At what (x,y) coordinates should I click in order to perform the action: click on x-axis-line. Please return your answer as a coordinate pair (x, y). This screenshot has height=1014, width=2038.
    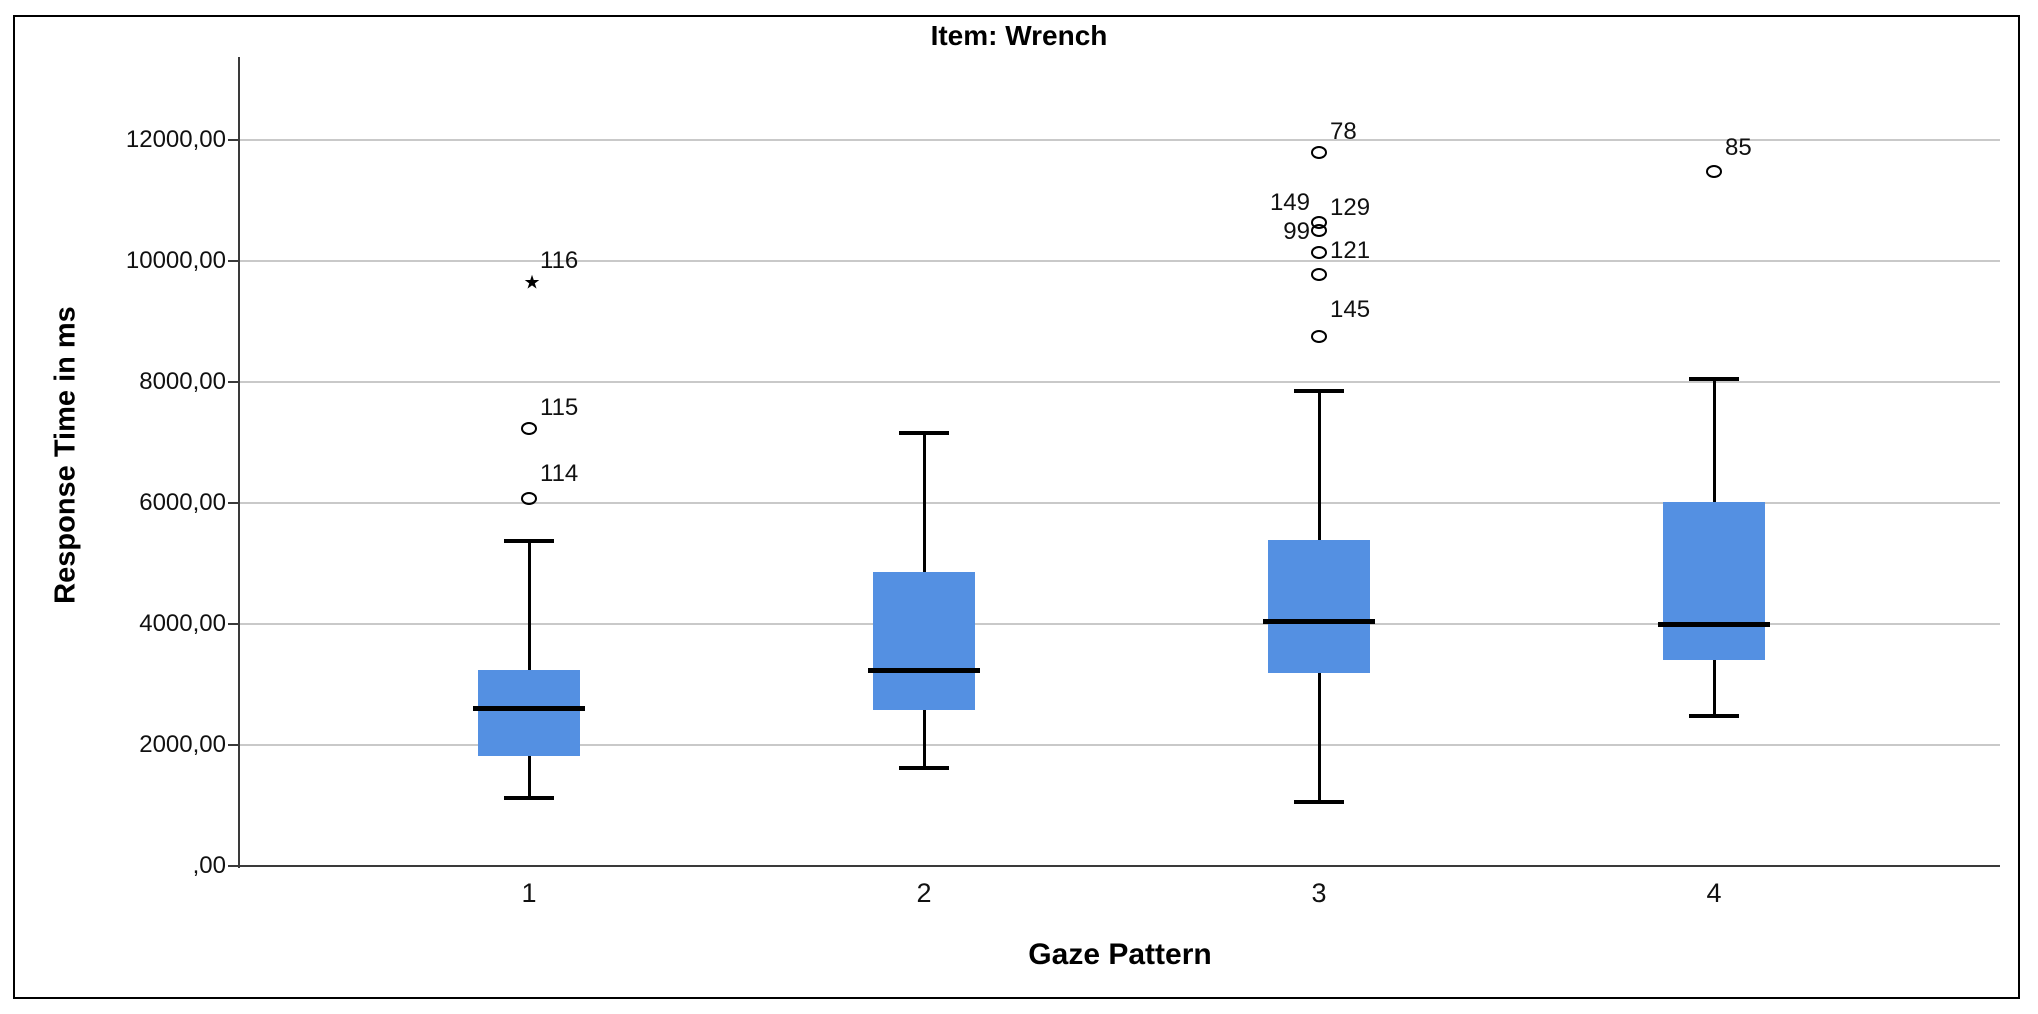
    Looking at the image, I should click on (1119, 866).